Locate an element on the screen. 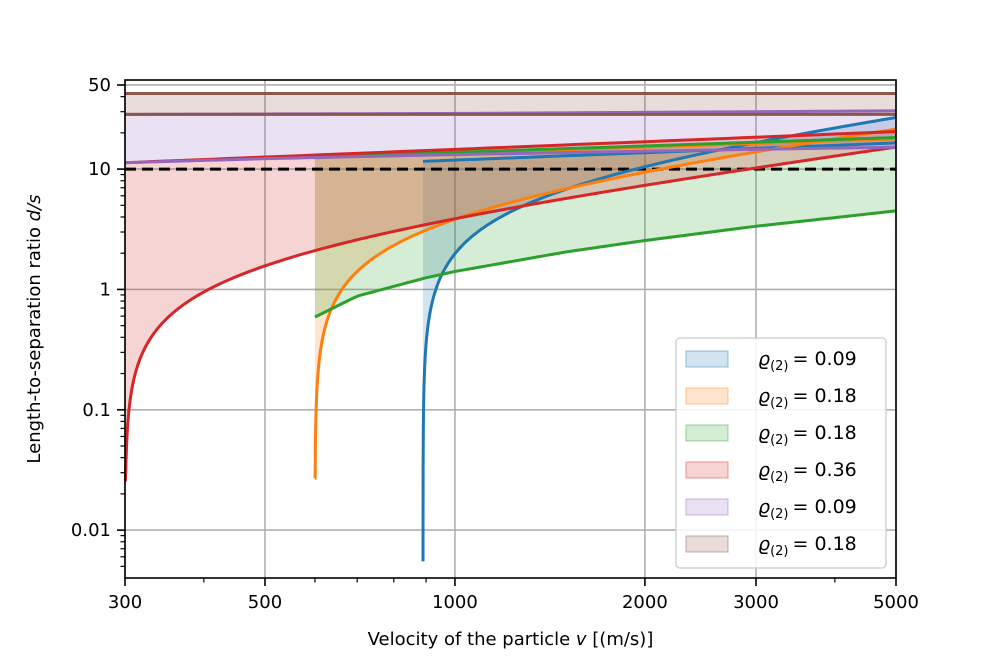 This screenshot has height=664, width=997. legend-box is located at coordinates (781, 453).